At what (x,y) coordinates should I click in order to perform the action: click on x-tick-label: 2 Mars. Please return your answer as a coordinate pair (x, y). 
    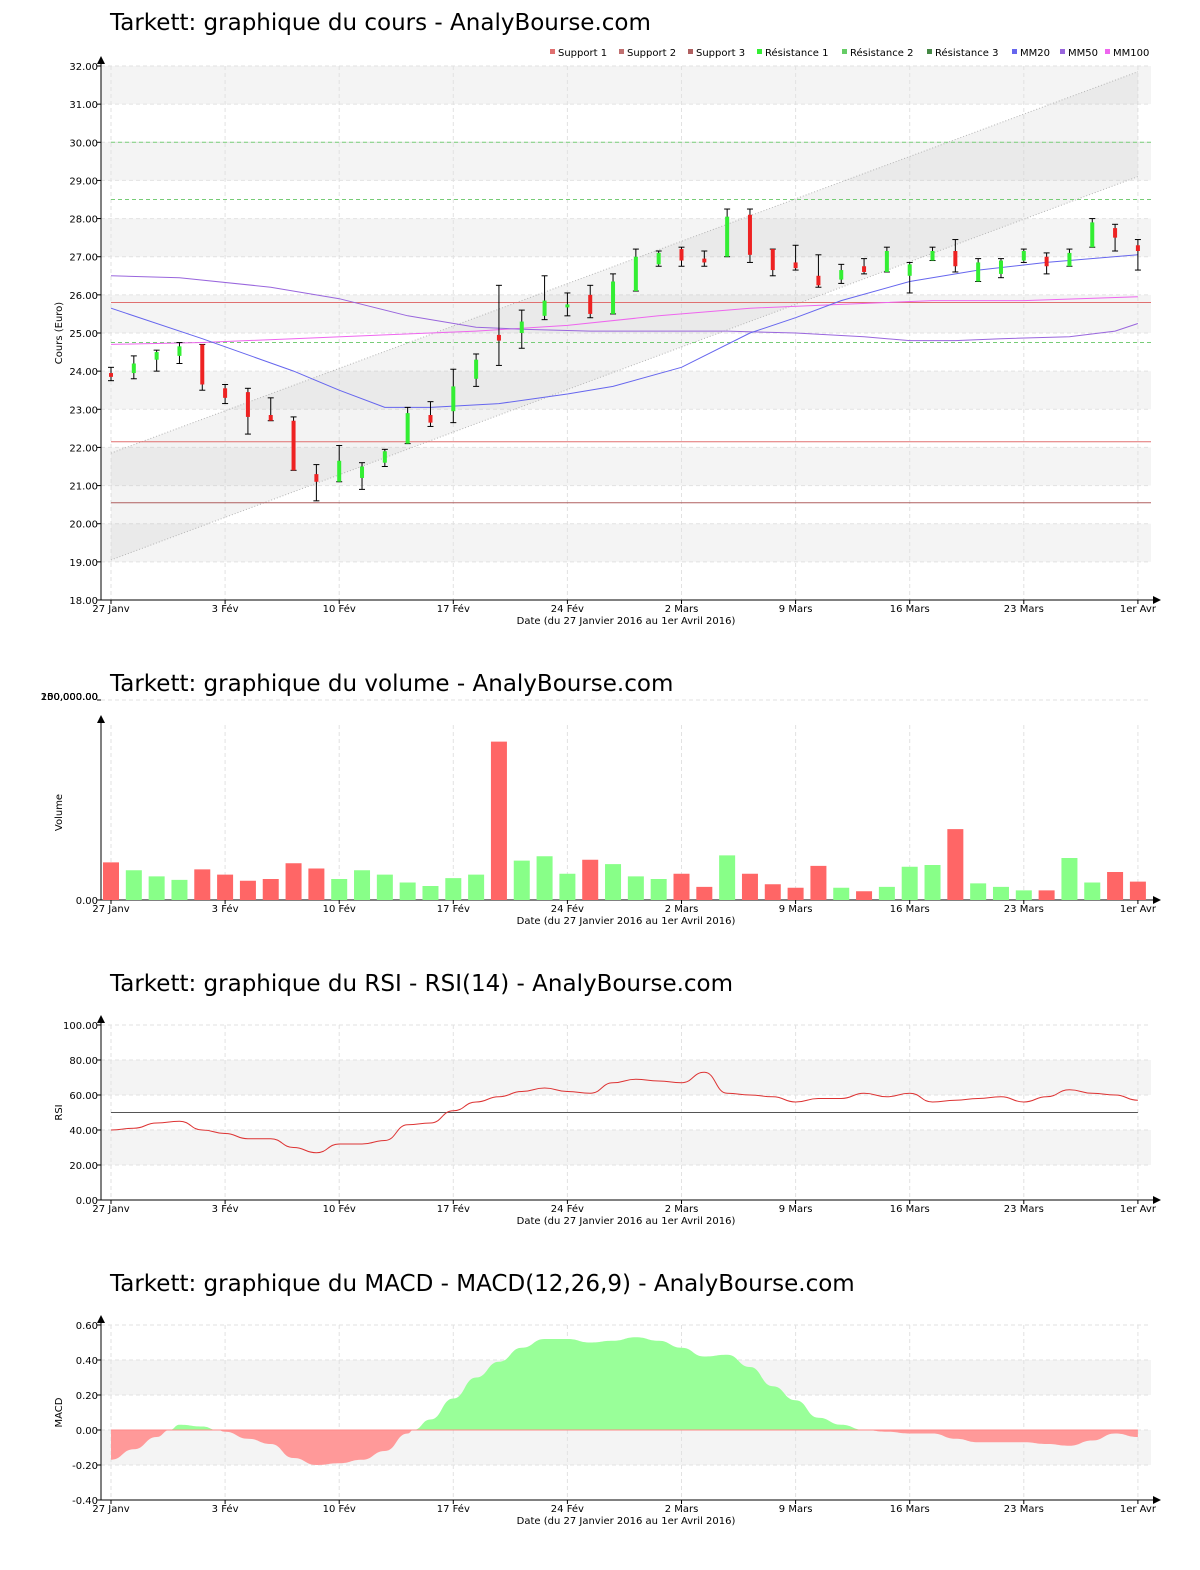
    Looking at the image, I should click on (682, 1209).